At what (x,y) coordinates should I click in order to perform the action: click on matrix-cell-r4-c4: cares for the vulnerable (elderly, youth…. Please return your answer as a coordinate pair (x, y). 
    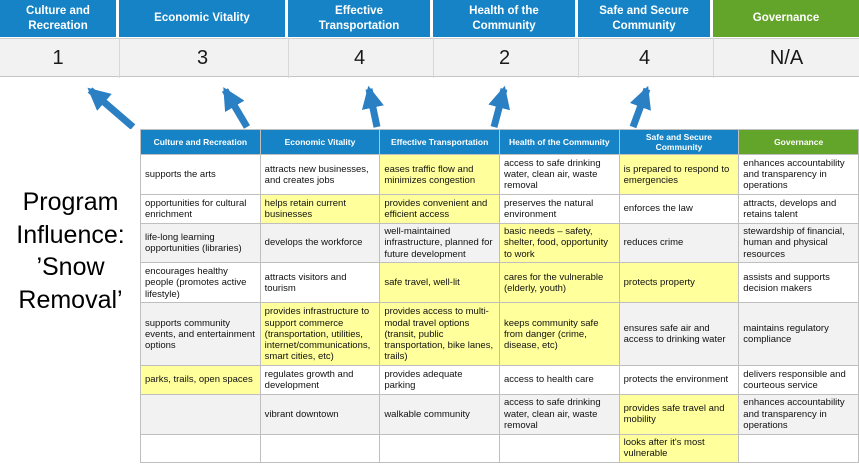
    Looking at the image, I should click on (559, 283).